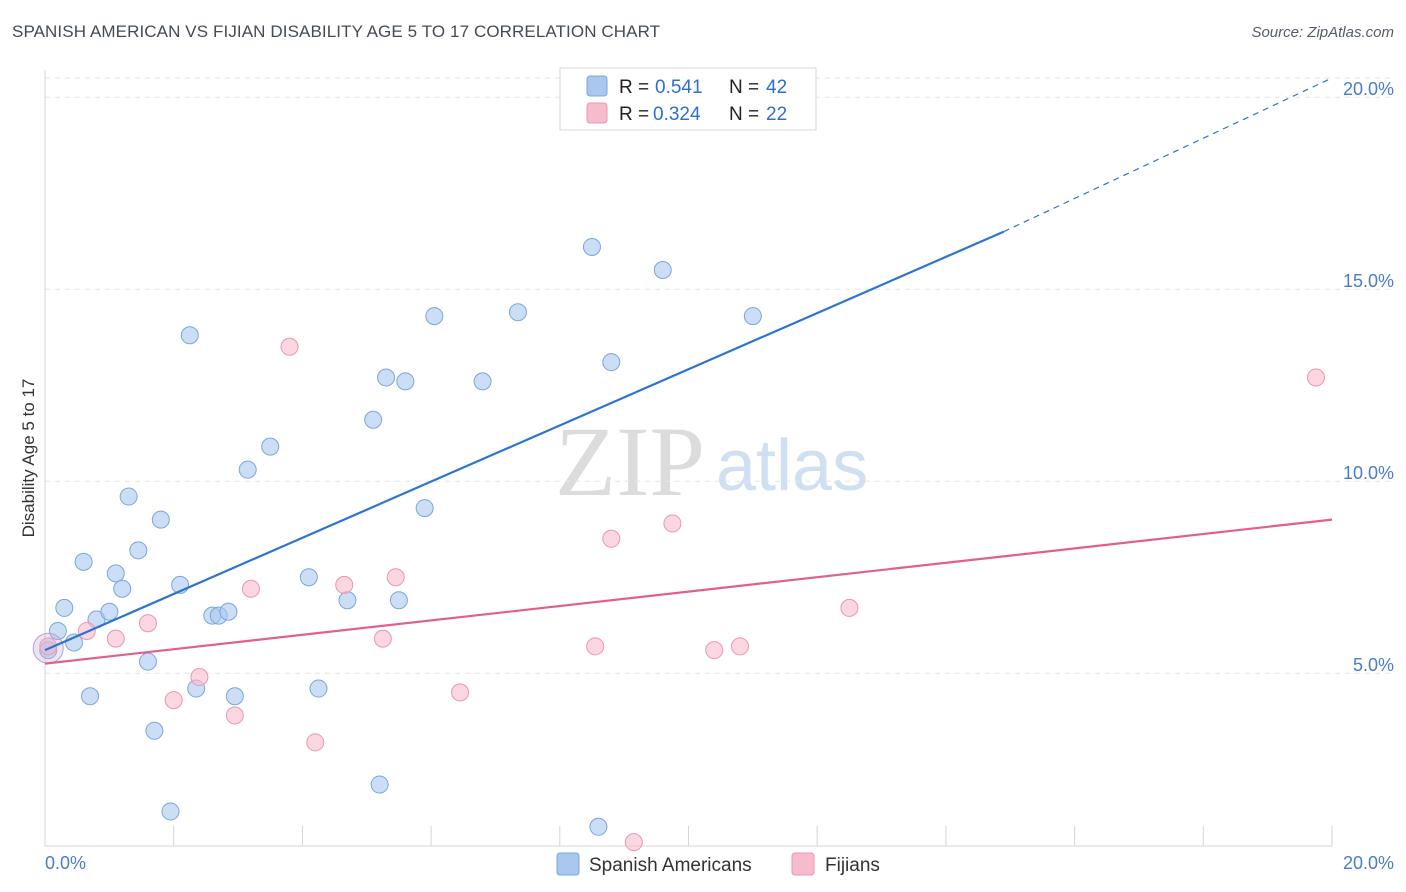  What do you see at coordinates (776, 114) in the screenshot?
I see `stats-n-value-1: 22` at bounding box center [776, 114].